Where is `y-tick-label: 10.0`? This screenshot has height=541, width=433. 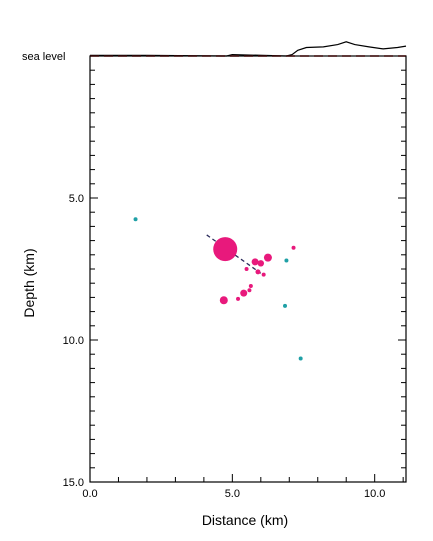 y-tick-label: 10.0 is located at coordinates (73, 341).